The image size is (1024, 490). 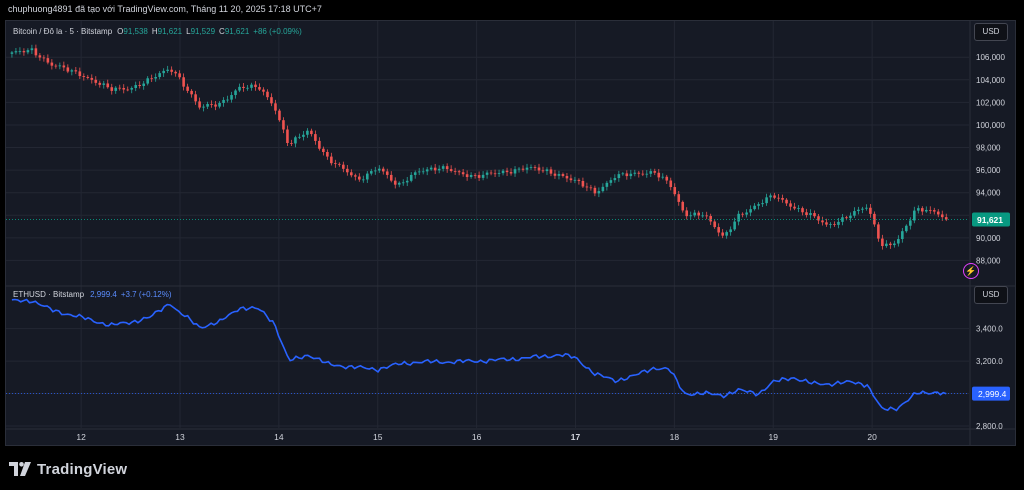 What do you see at coordinates (990, 57) in the screenshot?
I see `btc-y-tick-label: 106,000` at bounding box center [990, 57].